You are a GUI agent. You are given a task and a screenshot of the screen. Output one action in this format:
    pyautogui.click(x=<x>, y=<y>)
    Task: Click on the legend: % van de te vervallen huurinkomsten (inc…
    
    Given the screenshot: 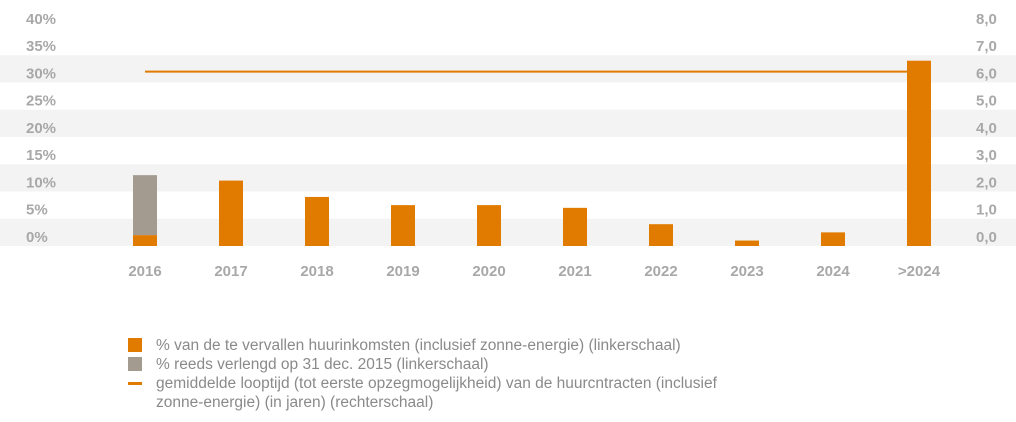 What is the action you would take?
    pyautogui.click(x=442, y=374)
    